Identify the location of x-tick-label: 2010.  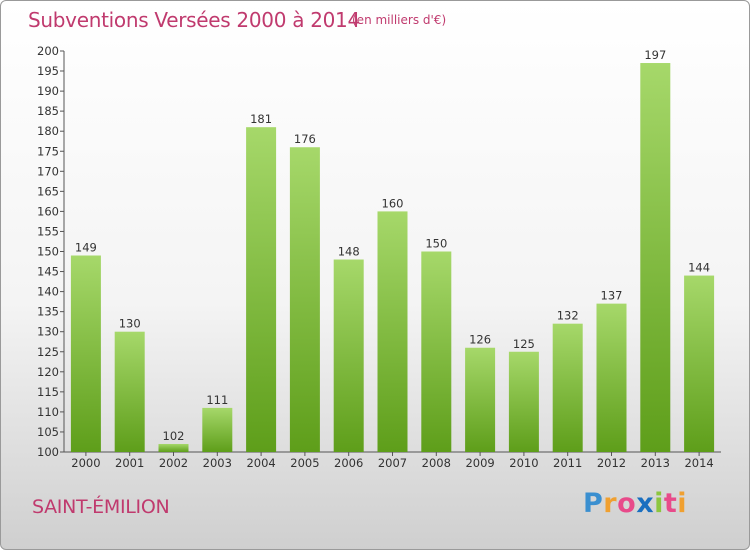
(523, 463).